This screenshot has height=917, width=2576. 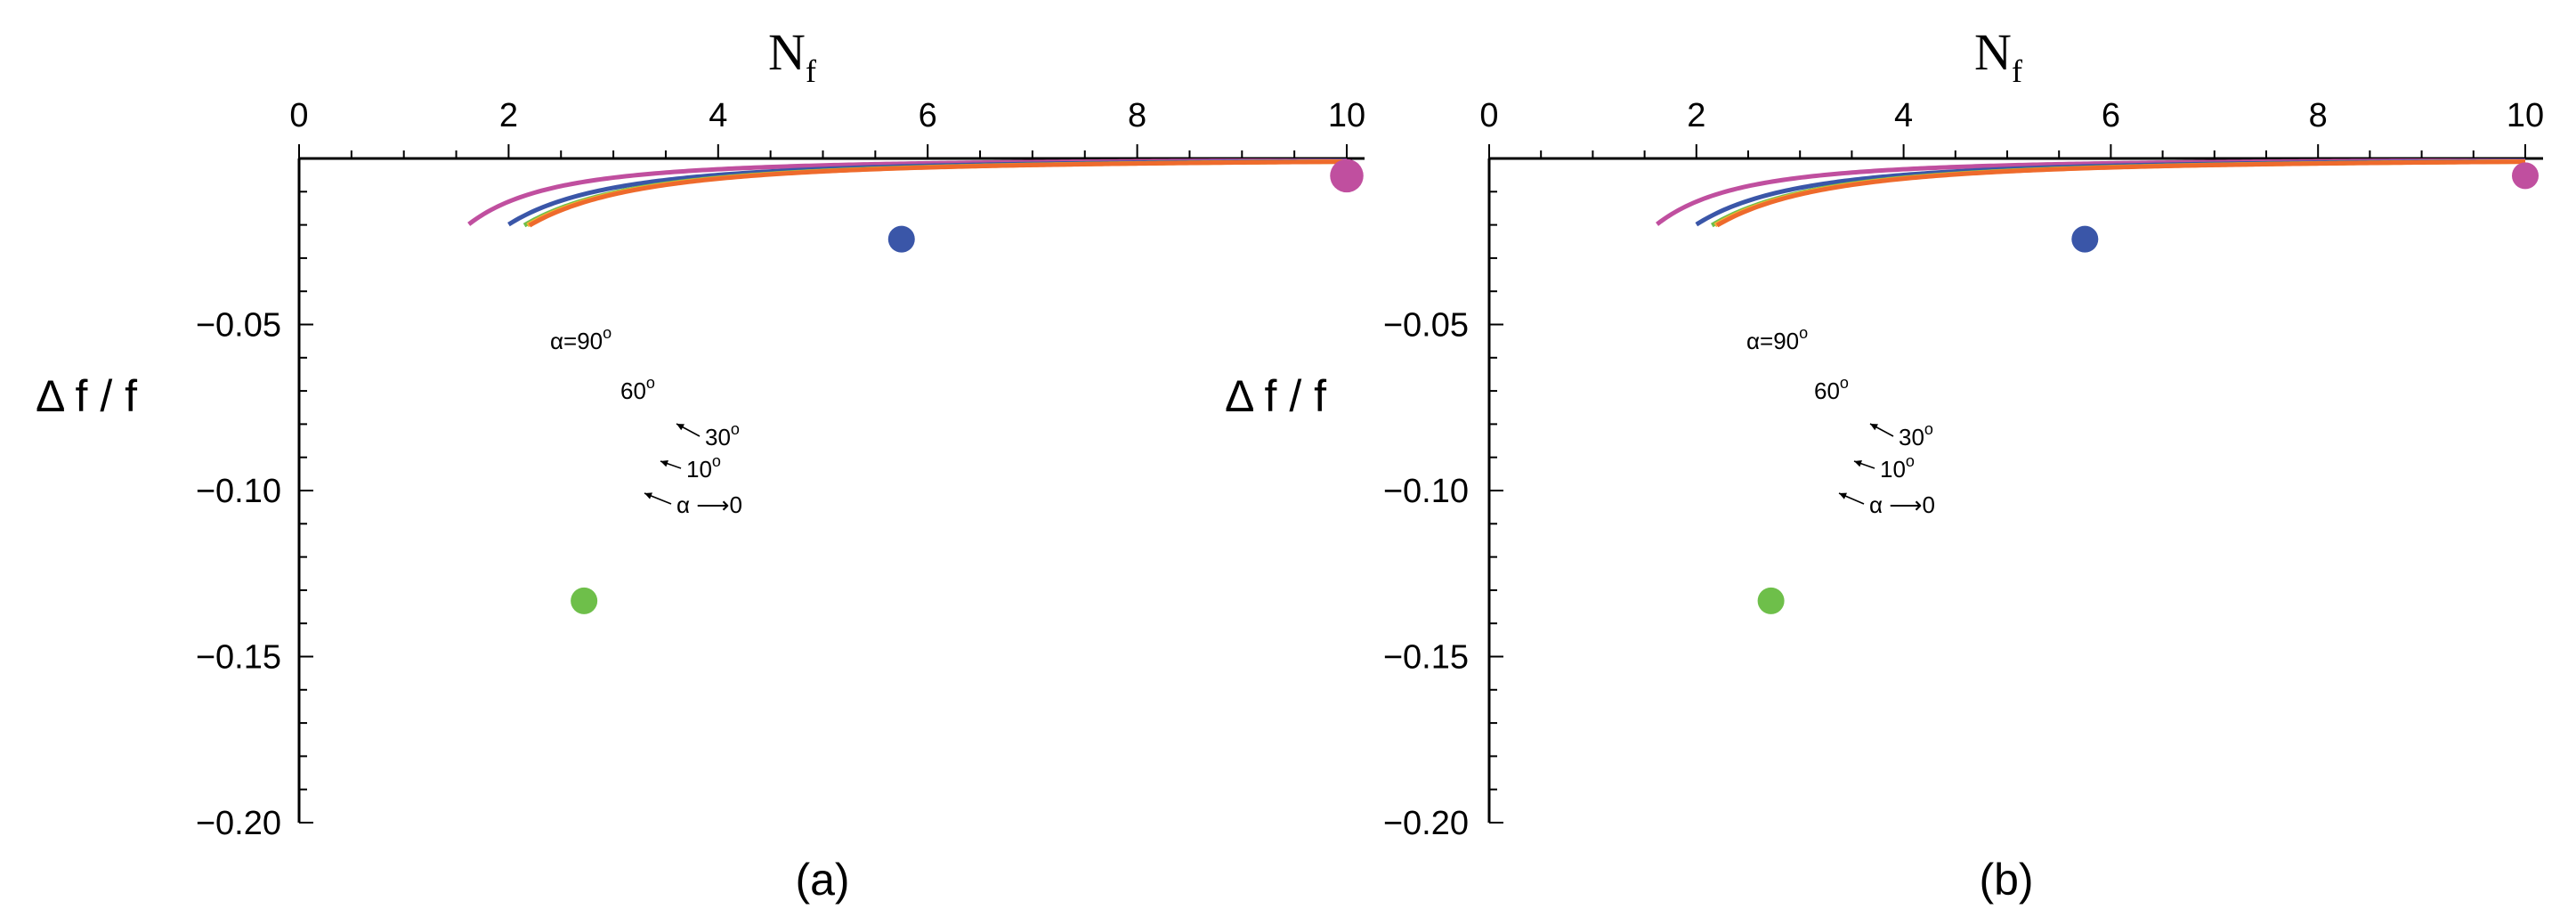 What do you see at coordinates (822, 880) in the screenshot?
I see `panel-caption: (a)` at bounding box center [822, 880].